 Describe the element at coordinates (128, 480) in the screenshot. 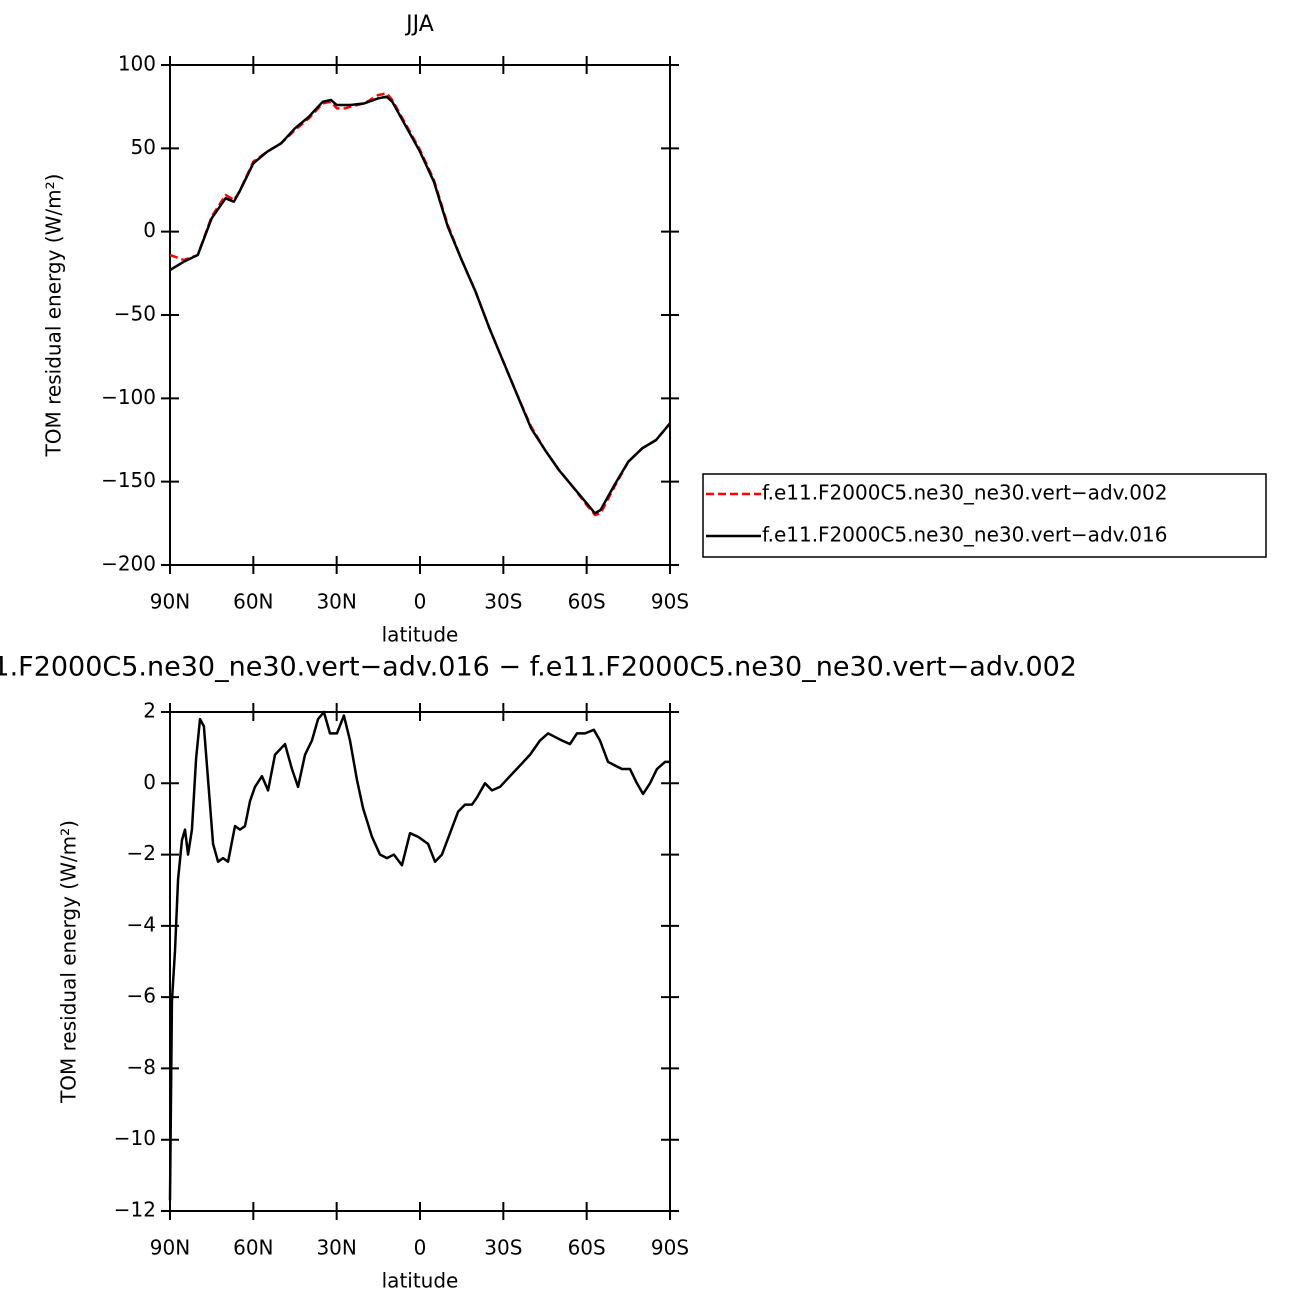

I see `y-tick-label: −150` at that location.